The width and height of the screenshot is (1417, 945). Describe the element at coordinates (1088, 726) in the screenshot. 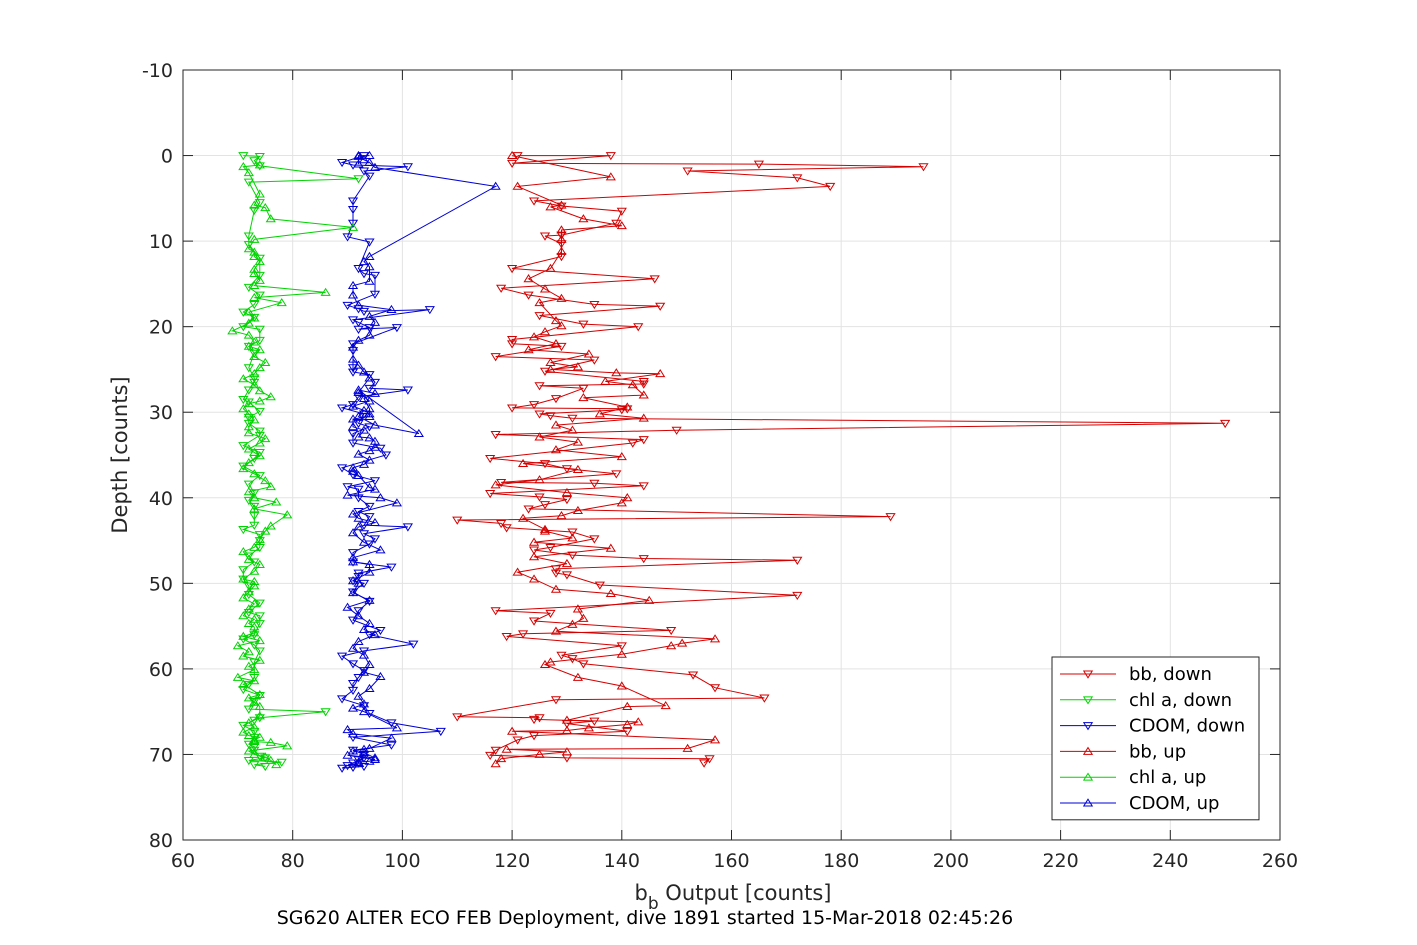

I see `legend-marker` at that location.